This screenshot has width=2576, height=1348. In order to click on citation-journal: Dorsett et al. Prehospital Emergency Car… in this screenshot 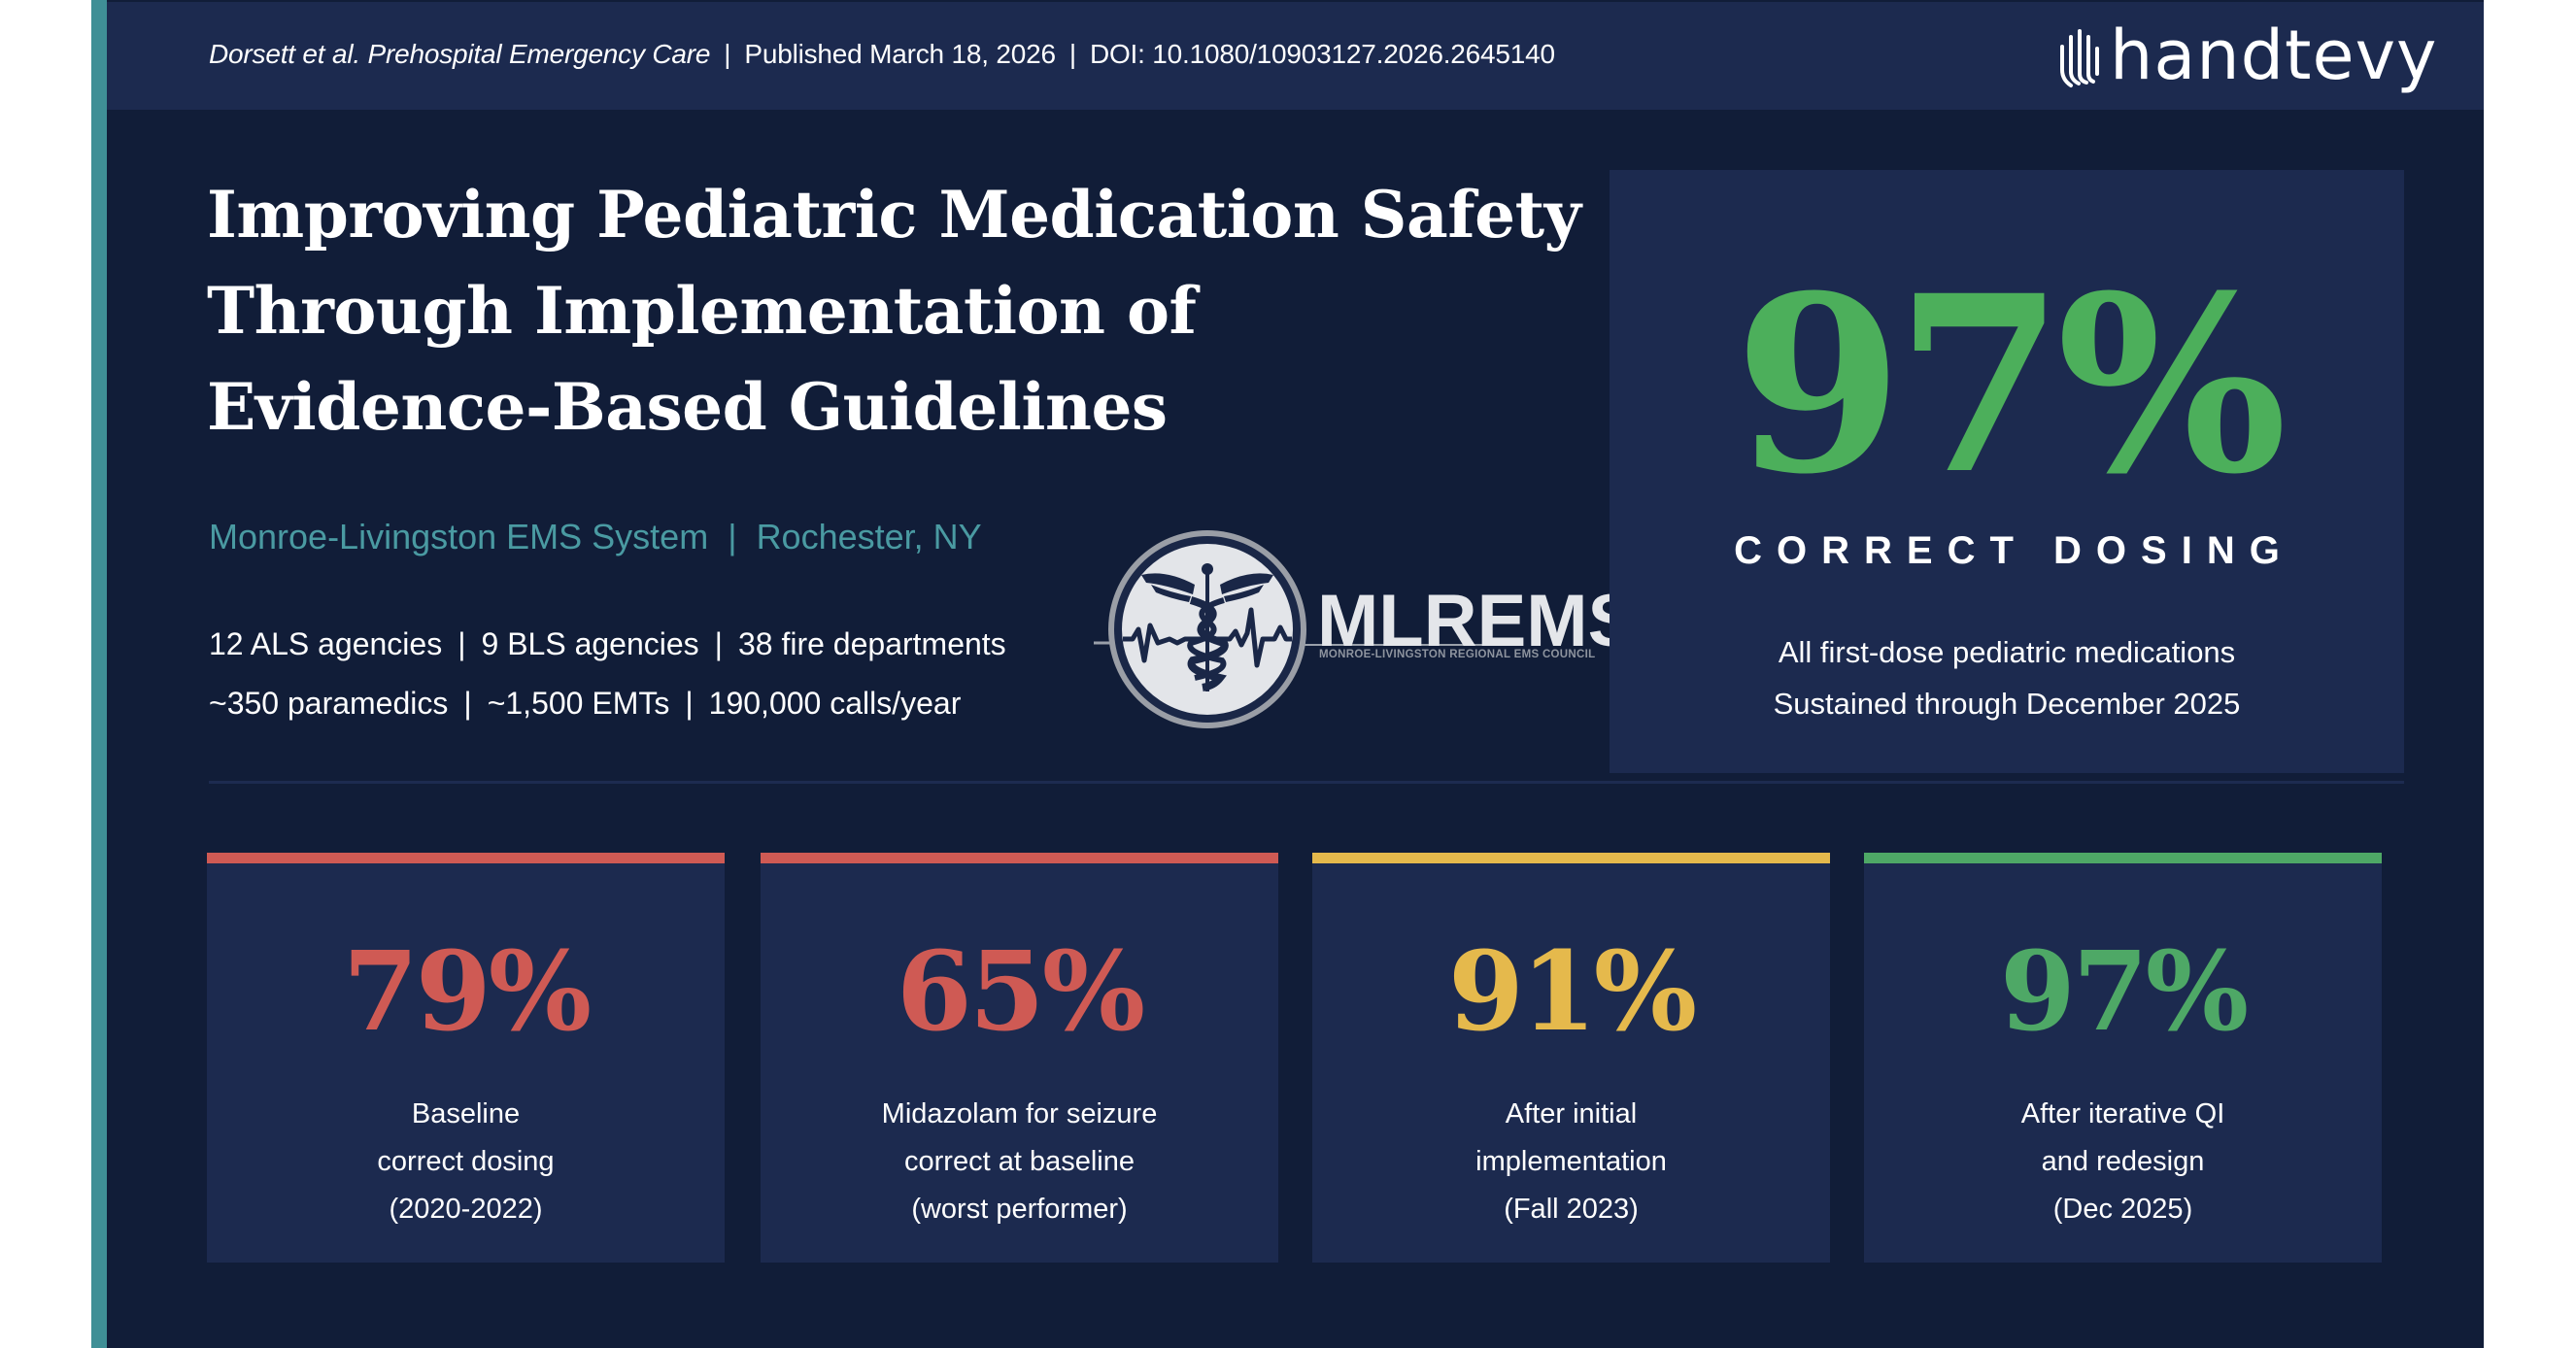, I will do `click(460, 54)`.